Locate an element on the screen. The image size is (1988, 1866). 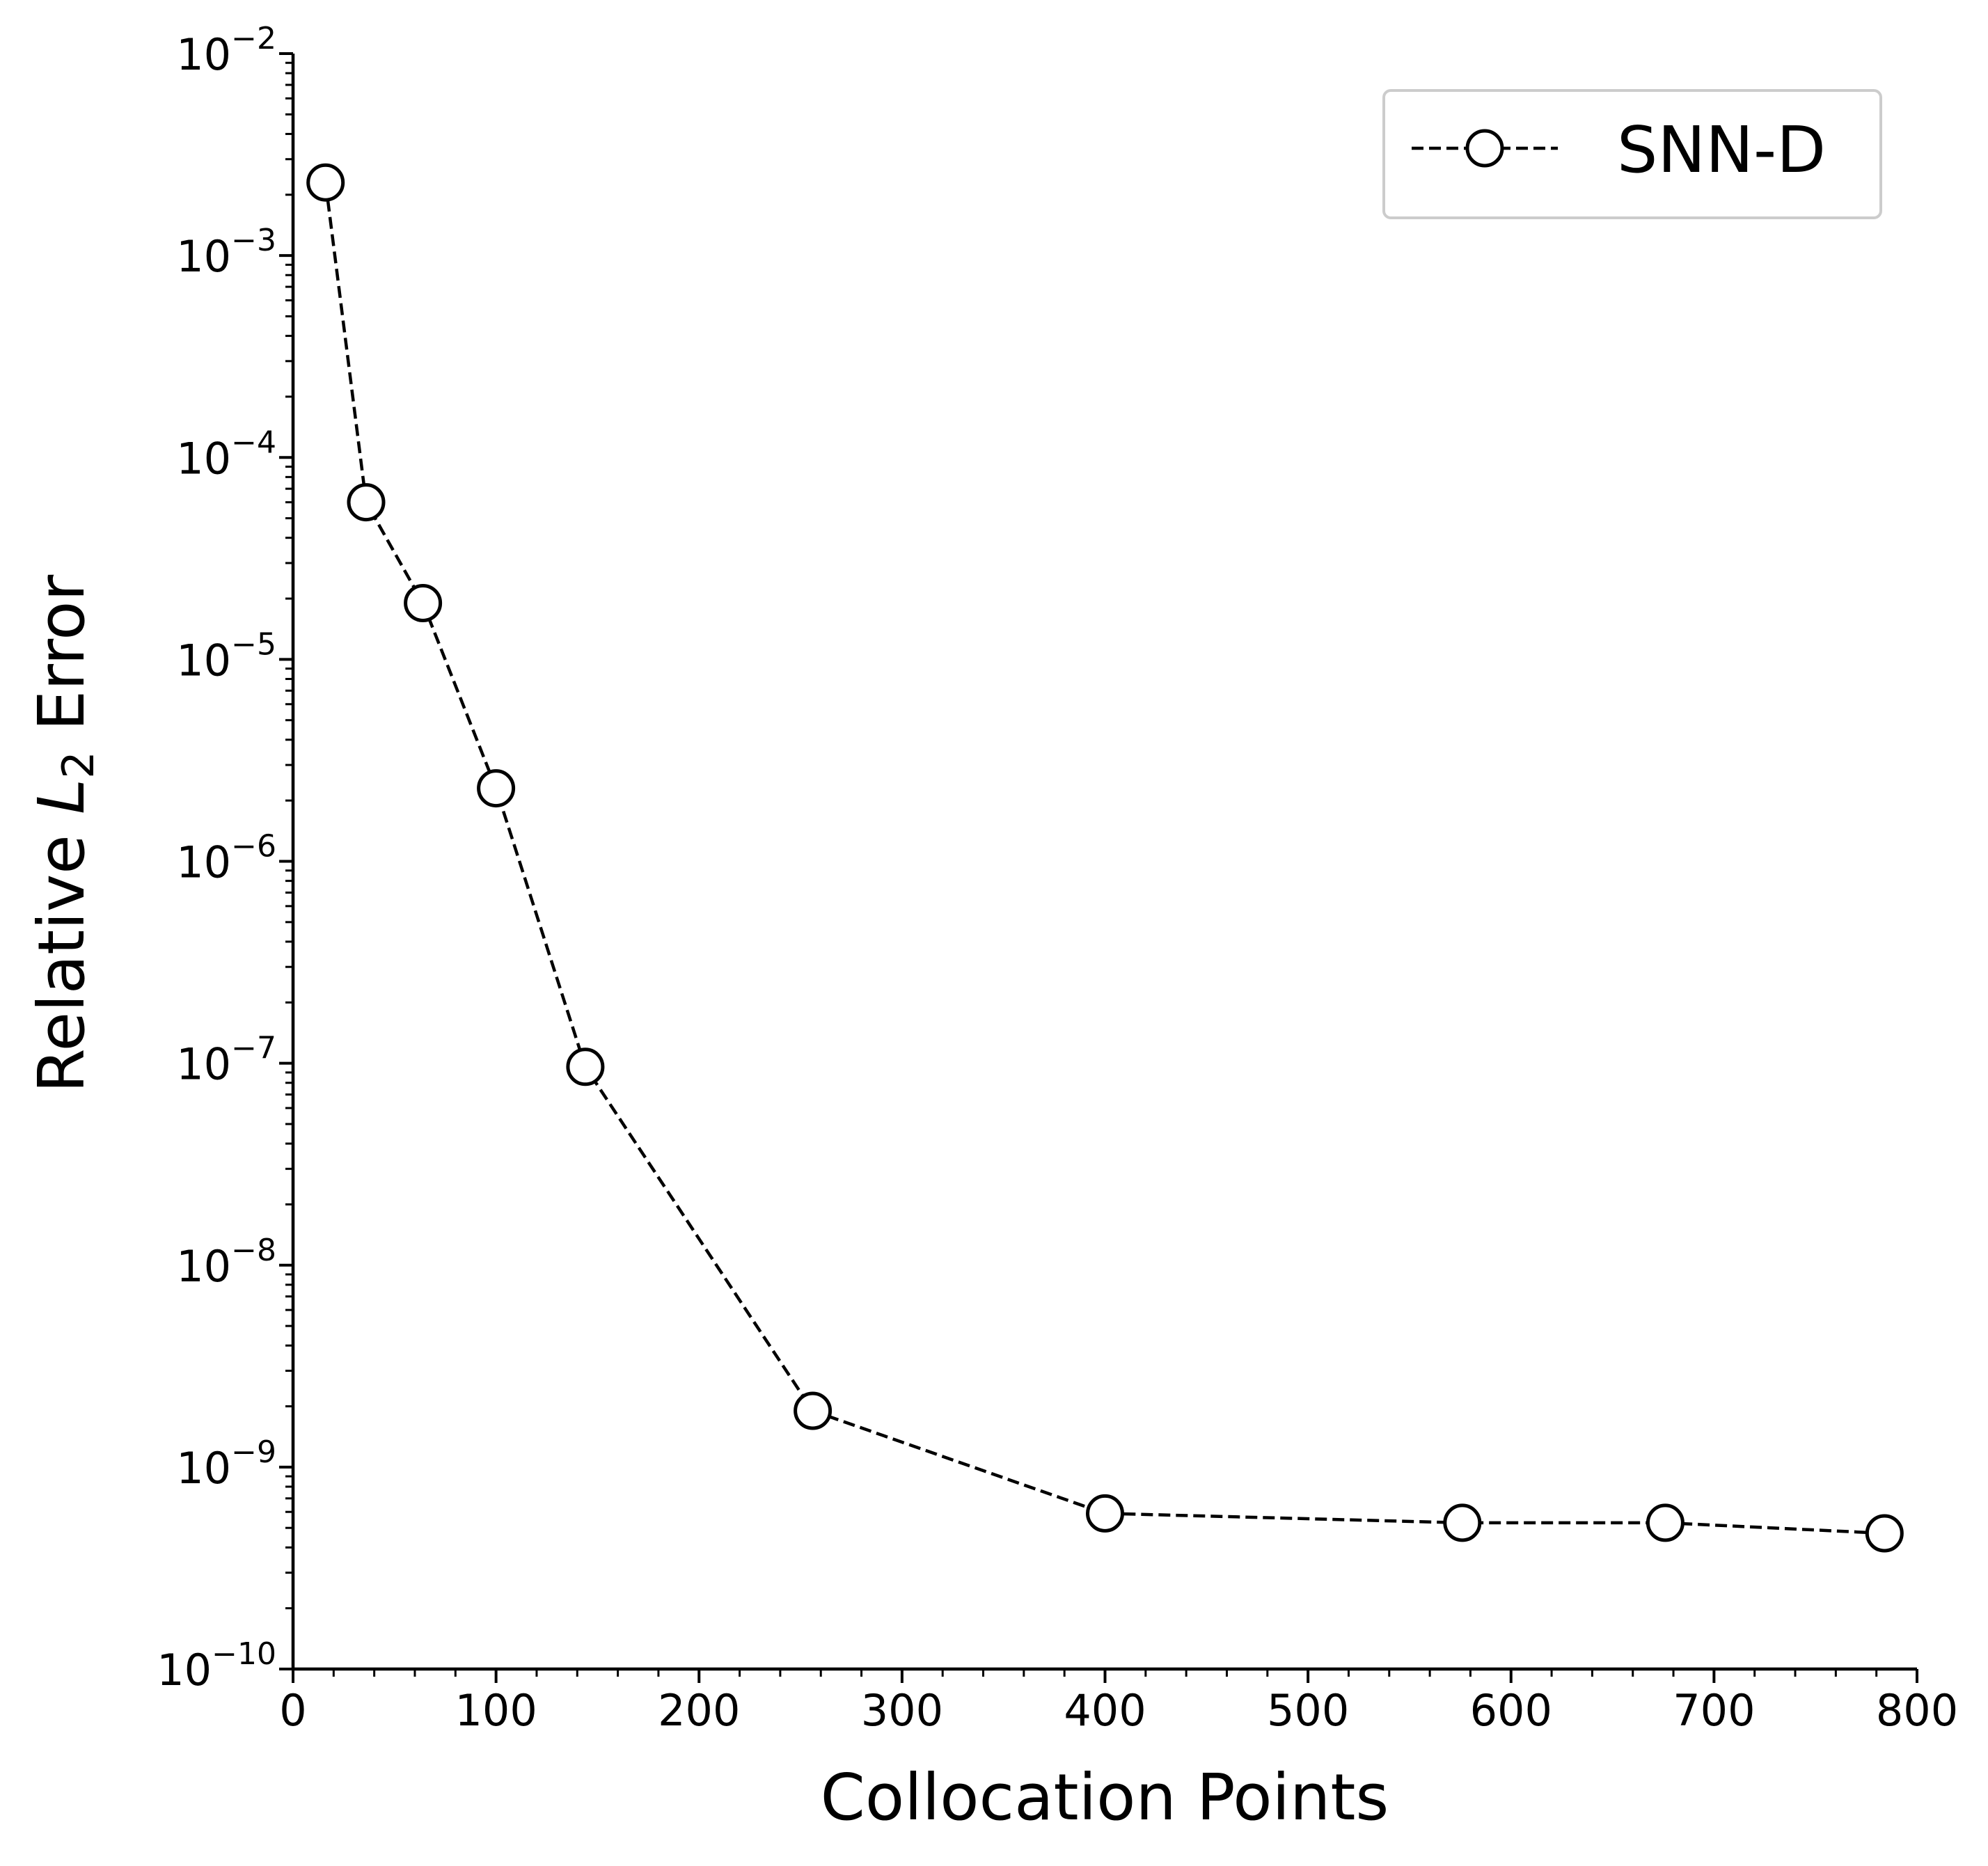
x-tick-label: 100 is located at coordinates (496, 1711).